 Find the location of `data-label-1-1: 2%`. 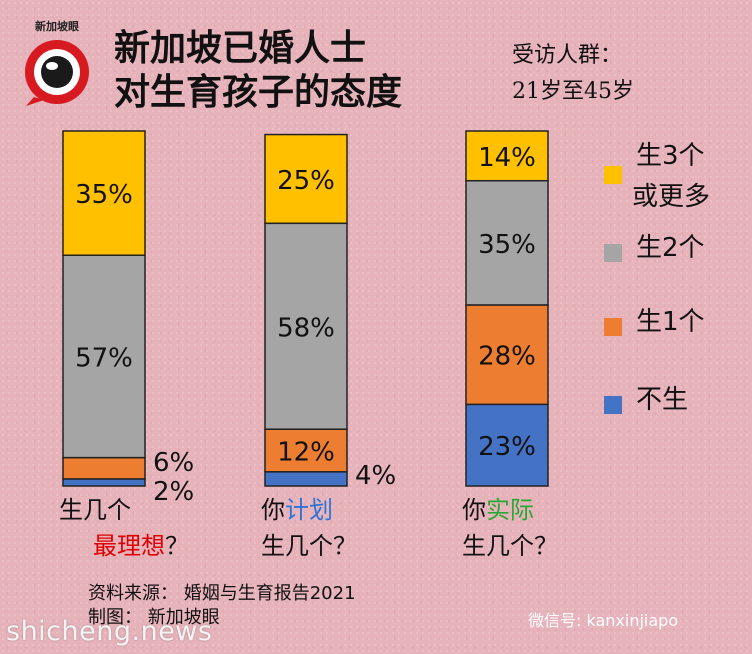

data-label-1-1: 2% is located at coordinates (173, 492).